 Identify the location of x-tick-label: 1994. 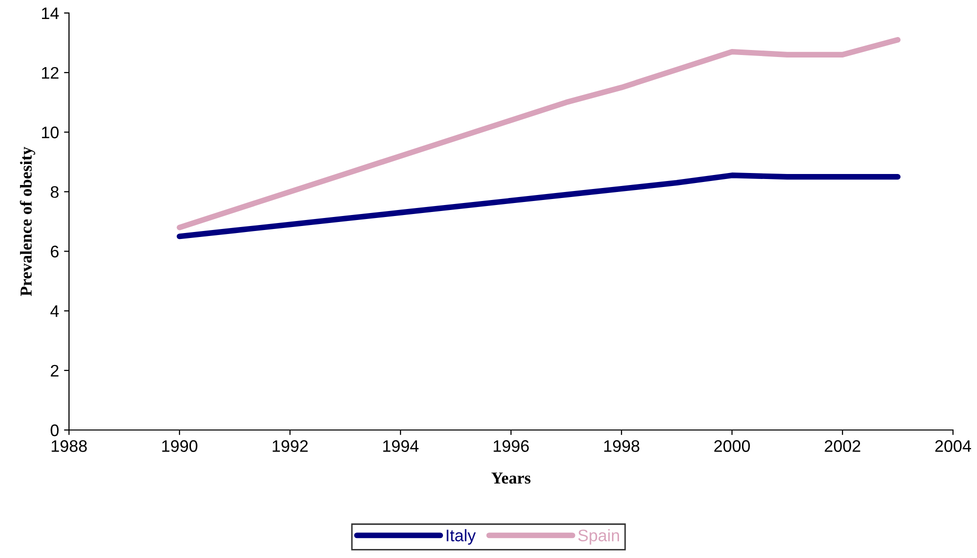
(401, 446).